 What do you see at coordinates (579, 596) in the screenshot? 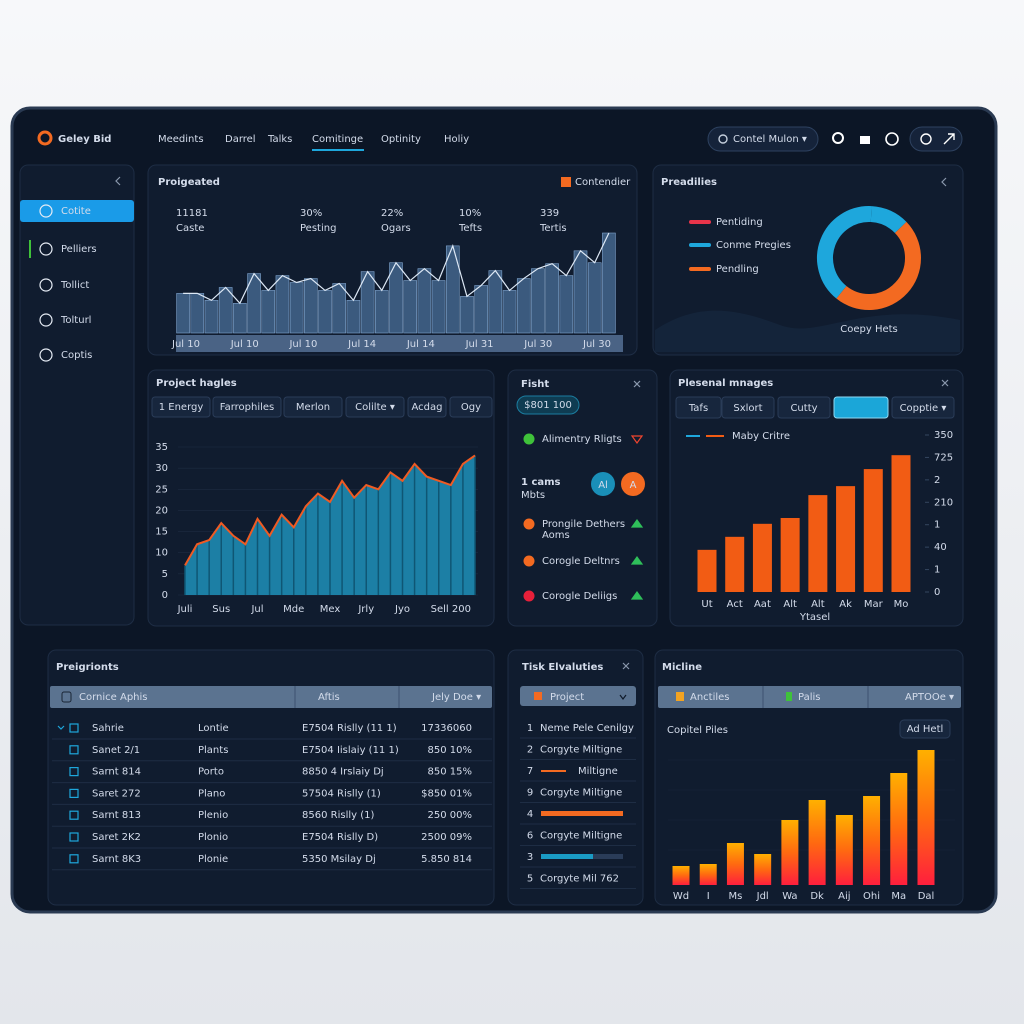
I see `feed-item: Corogle Deliigs` at bounding box center [579, 596].